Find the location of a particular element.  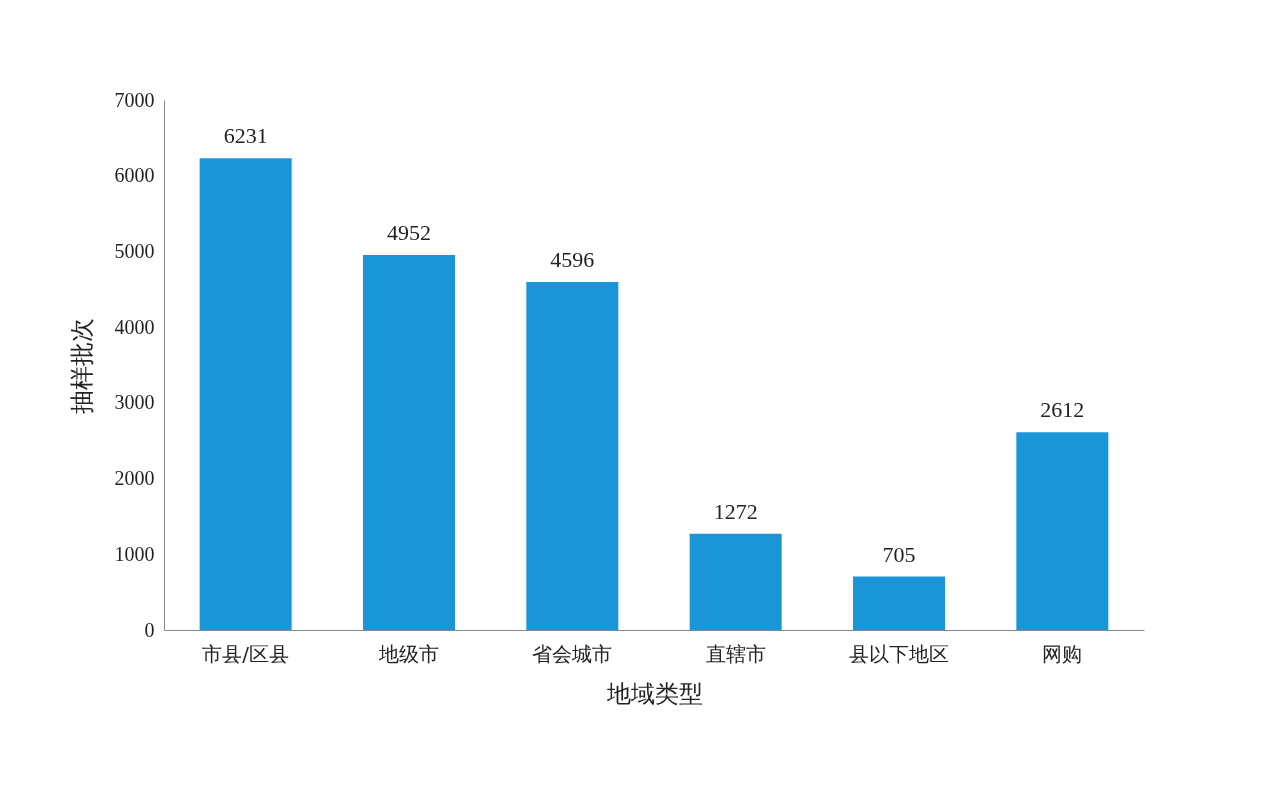

data-label: 2612 is located at coordinates (1062, 410).